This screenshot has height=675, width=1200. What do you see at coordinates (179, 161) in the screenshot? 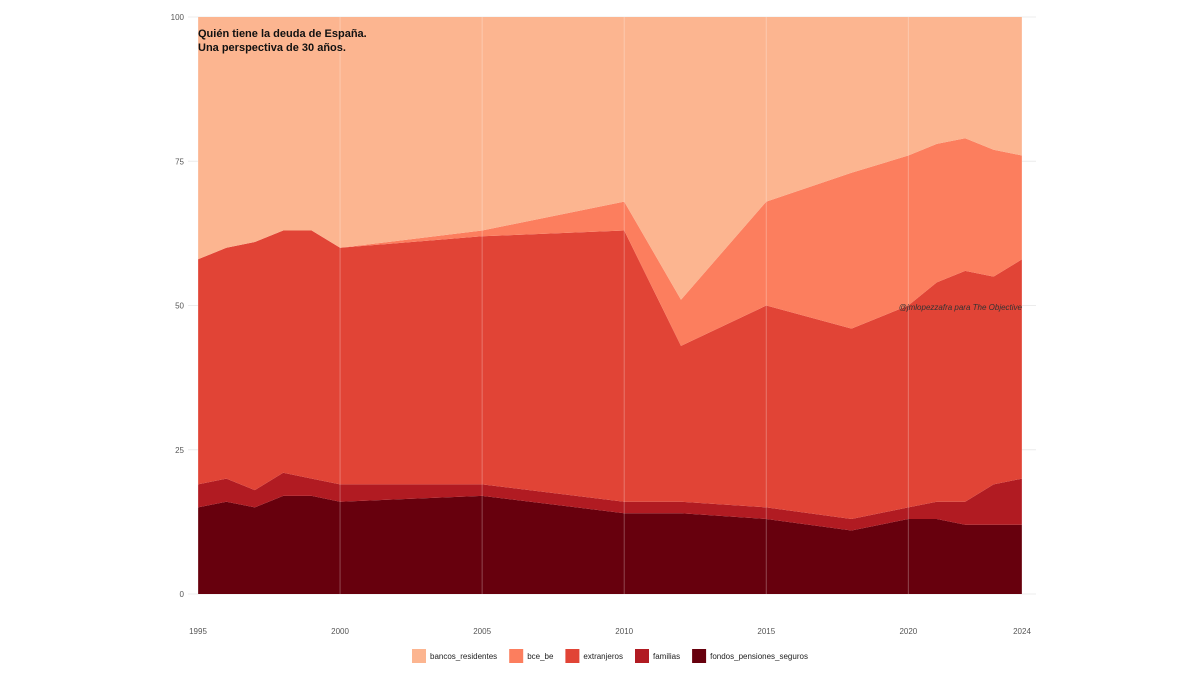
I see `y-tick-label-75: 75` at bounding box center [179, 161].